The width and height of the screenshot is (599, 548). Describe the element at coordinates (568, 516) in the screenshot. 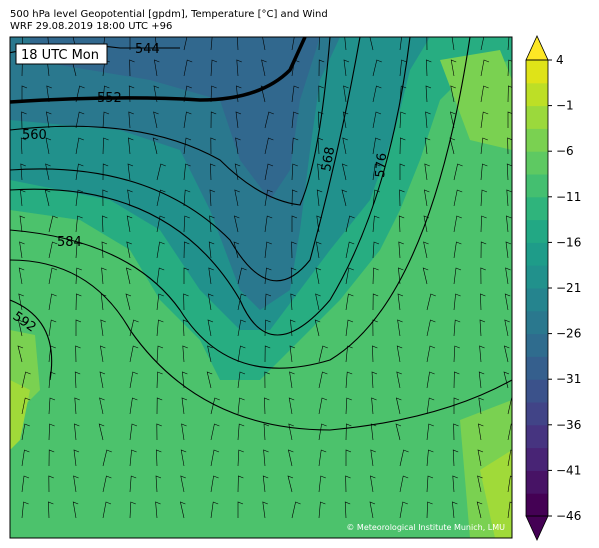

I see `colorbar-tick-label: −46` at that location.